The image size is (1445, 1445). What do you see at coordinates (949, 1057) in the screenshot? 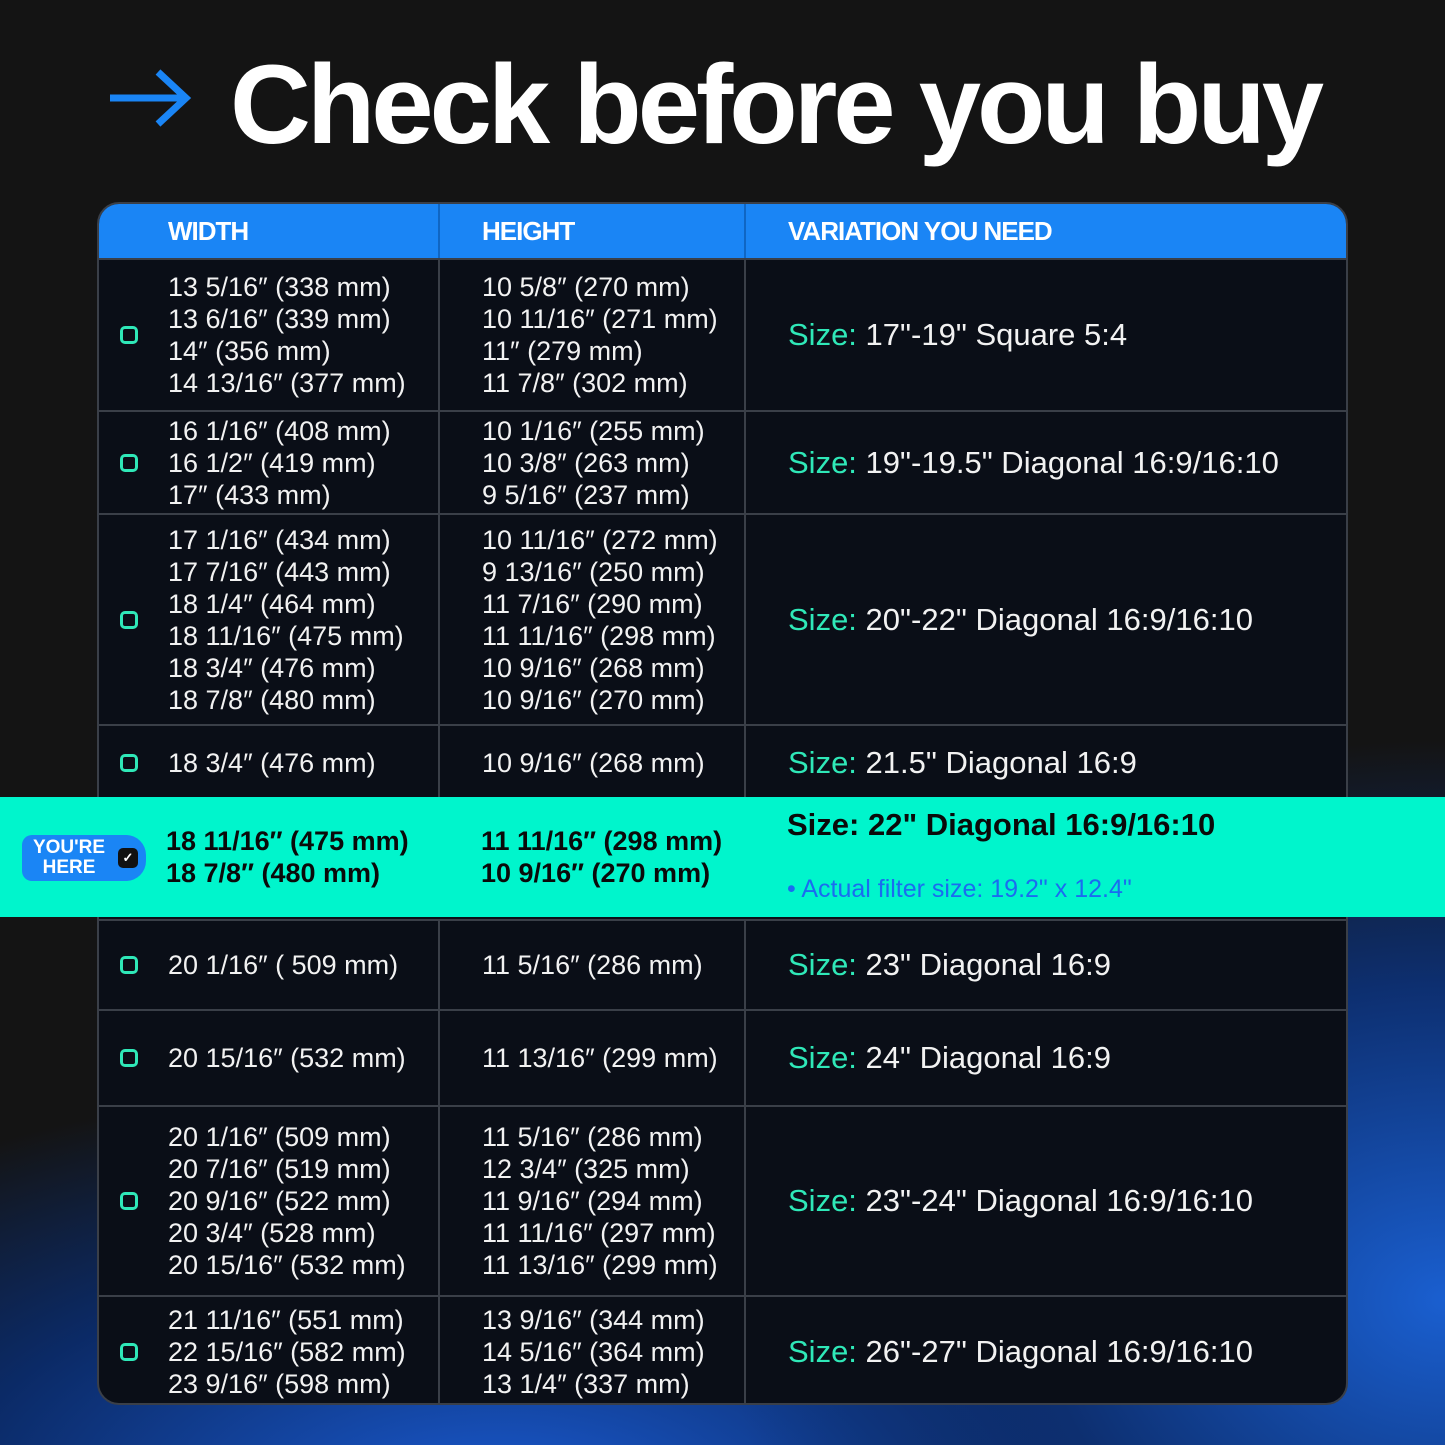
I see `size-variation: Size: 24" Diagonal 16:9` at bounding box center [949, 1057].